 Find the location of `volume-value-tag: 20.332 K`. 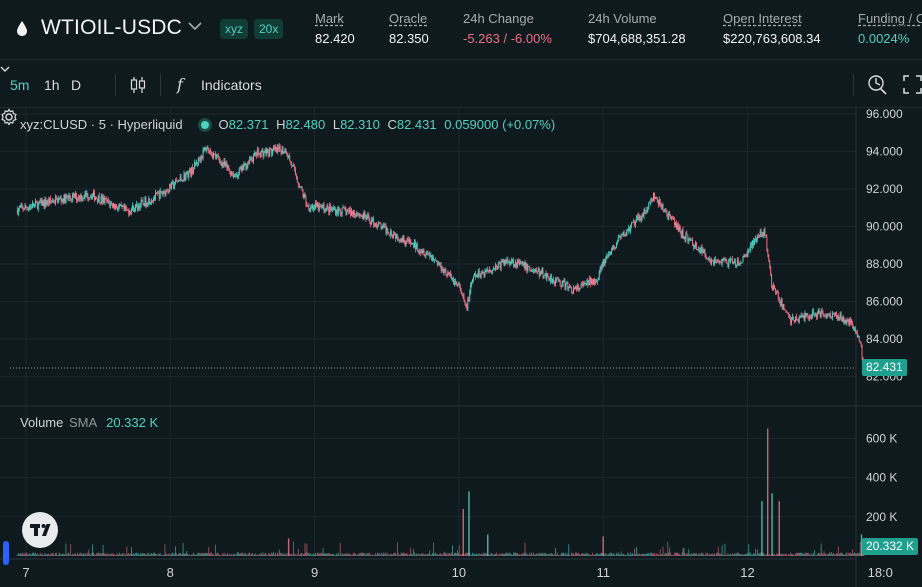

volume-value-tag: 20.332 K is located at coordinates (890, 546).